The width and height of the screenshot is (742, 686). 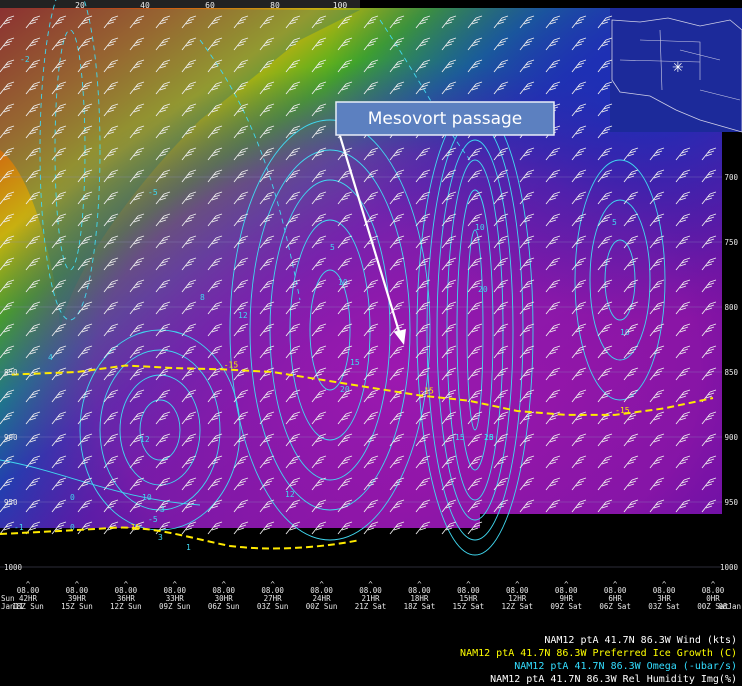 I want to click on omega-contour-label: 12, so click(x=145, y=439).